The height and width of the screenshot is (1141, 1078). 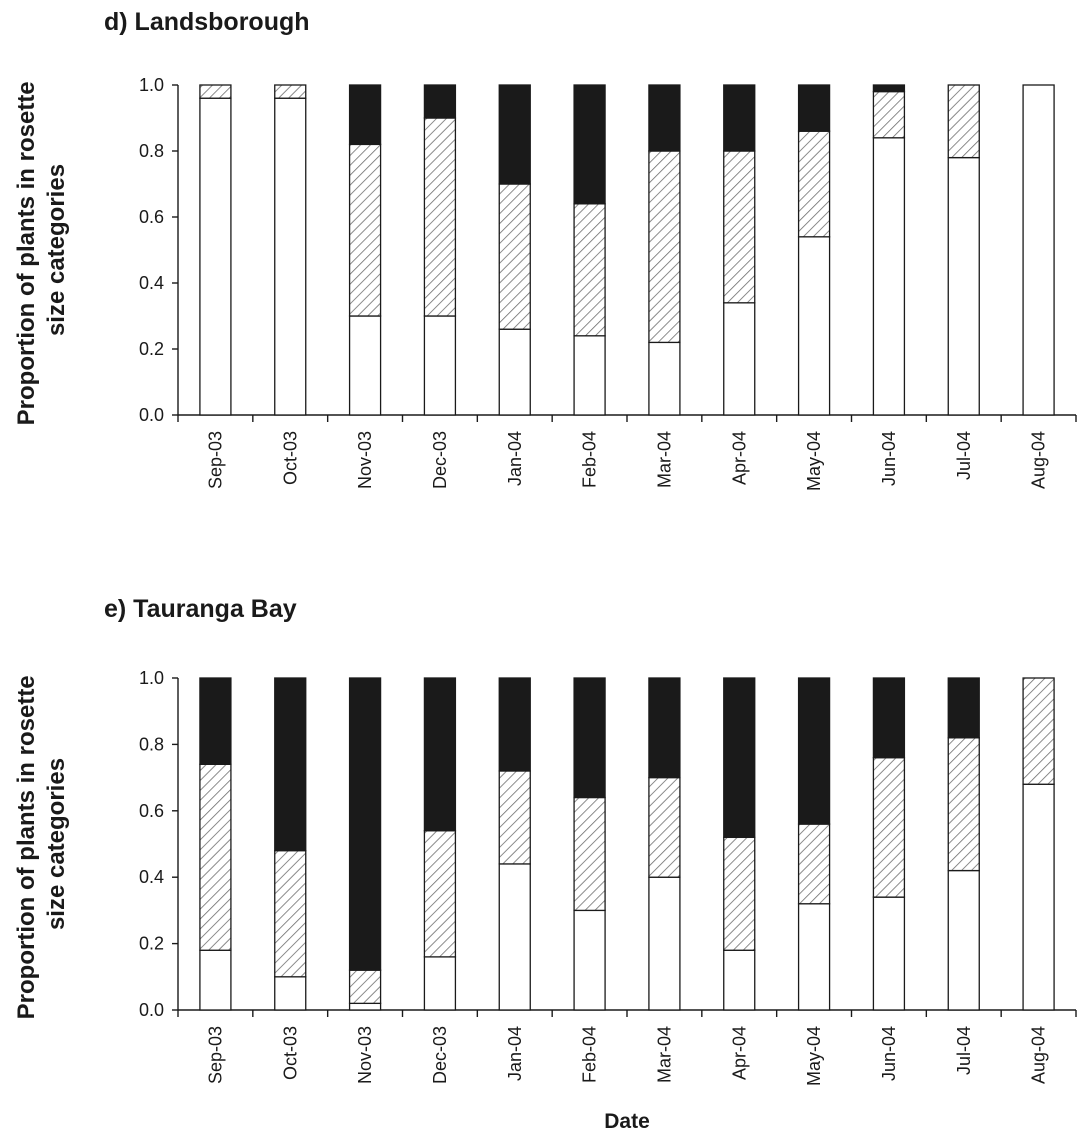 What do you see at coordinates (889, 1053) in the screenshot?
I see `x-tick-label: Jun-04` at bounding box center [889, 1053].